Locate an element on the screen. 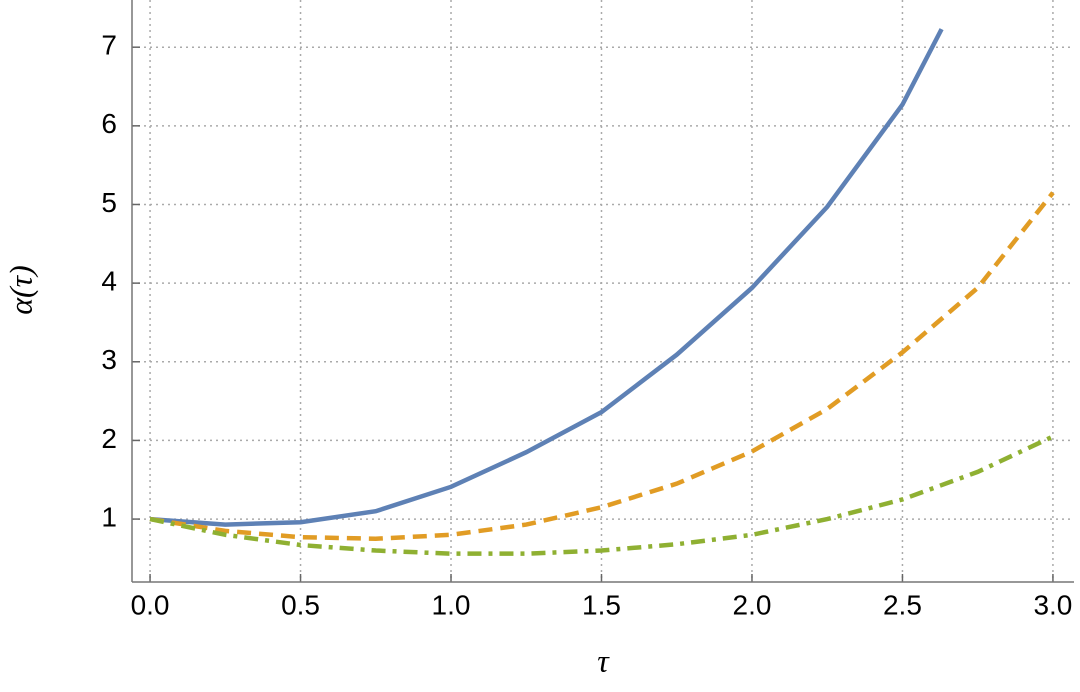 The image size is (1080, 692). x-tick-label: 3.0 is located at coordinates (1052, 604).